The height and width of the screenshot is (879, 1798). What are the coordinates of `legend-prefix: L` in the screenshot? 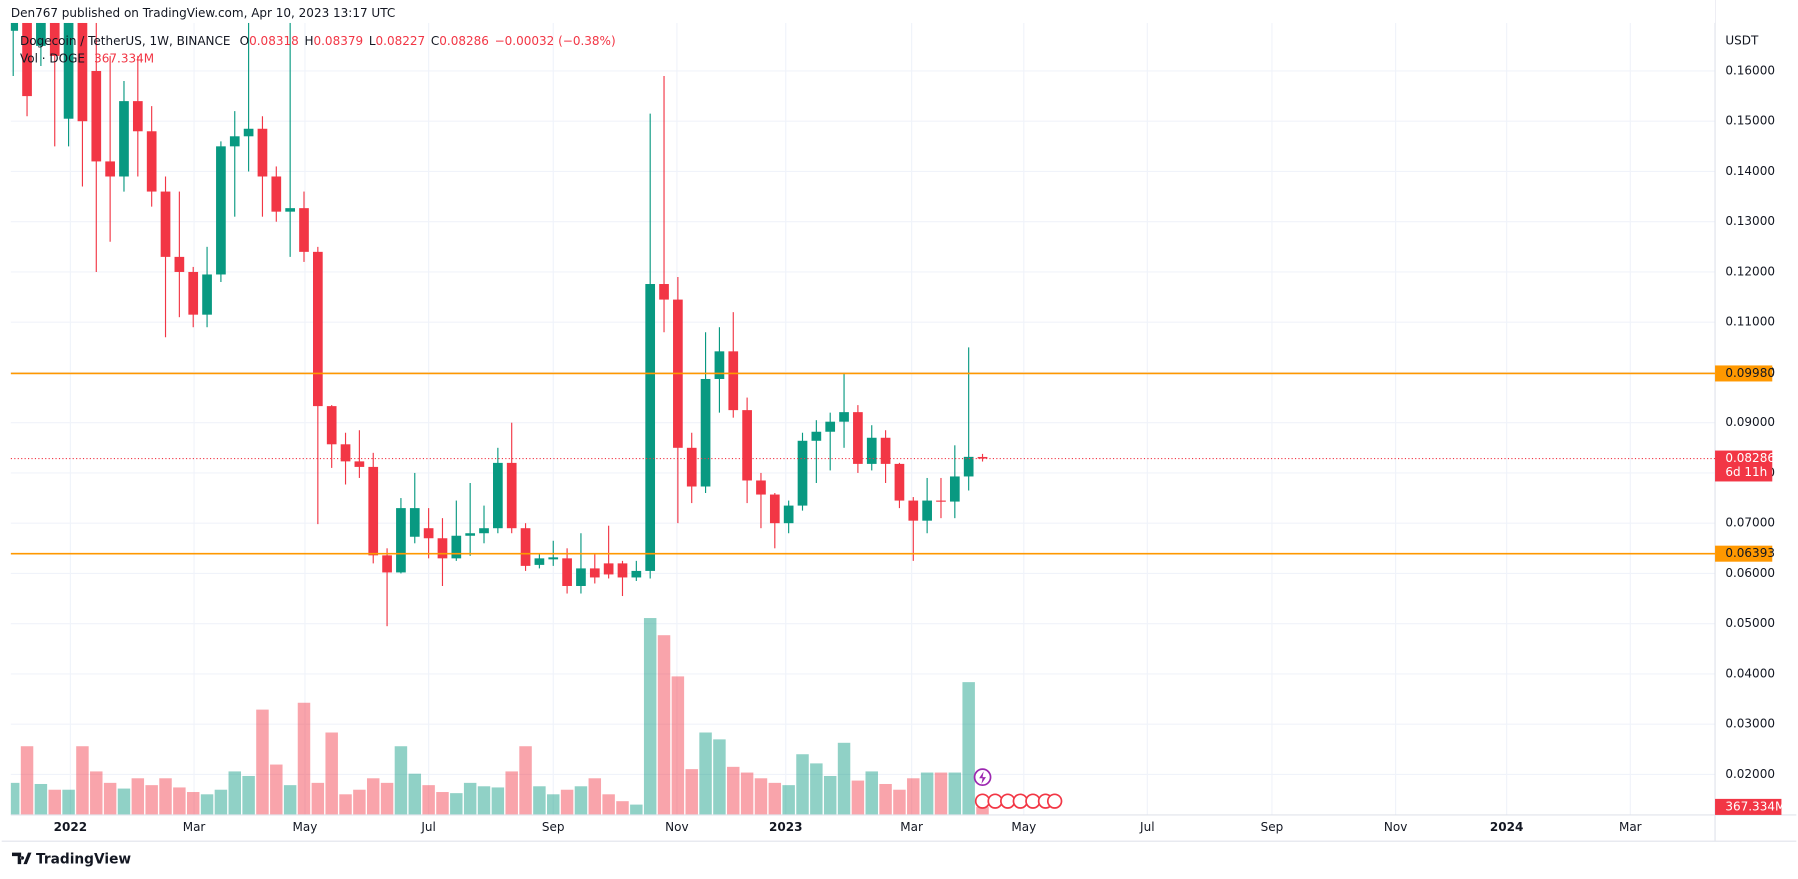 It's located at (372, 41).